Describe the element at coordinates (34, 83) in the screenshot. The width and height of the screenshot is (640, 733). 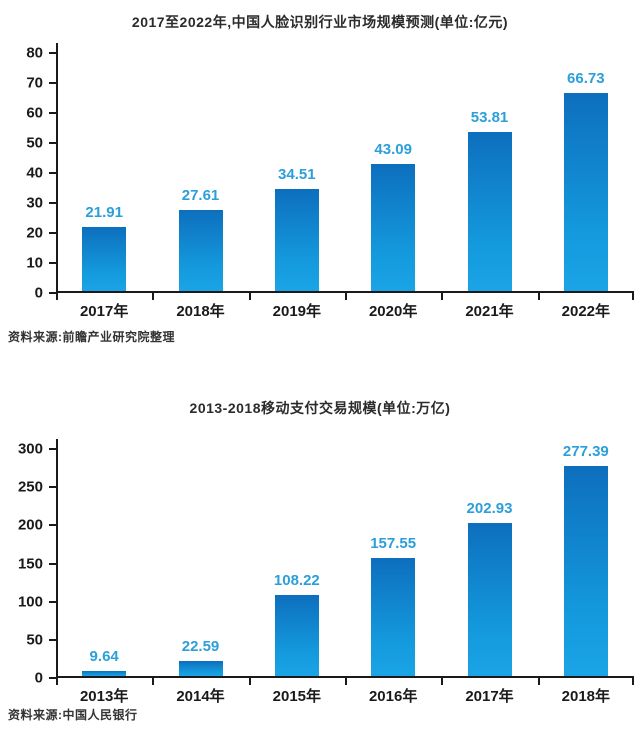
I see `y-axis-tick-label: 70` at that location.